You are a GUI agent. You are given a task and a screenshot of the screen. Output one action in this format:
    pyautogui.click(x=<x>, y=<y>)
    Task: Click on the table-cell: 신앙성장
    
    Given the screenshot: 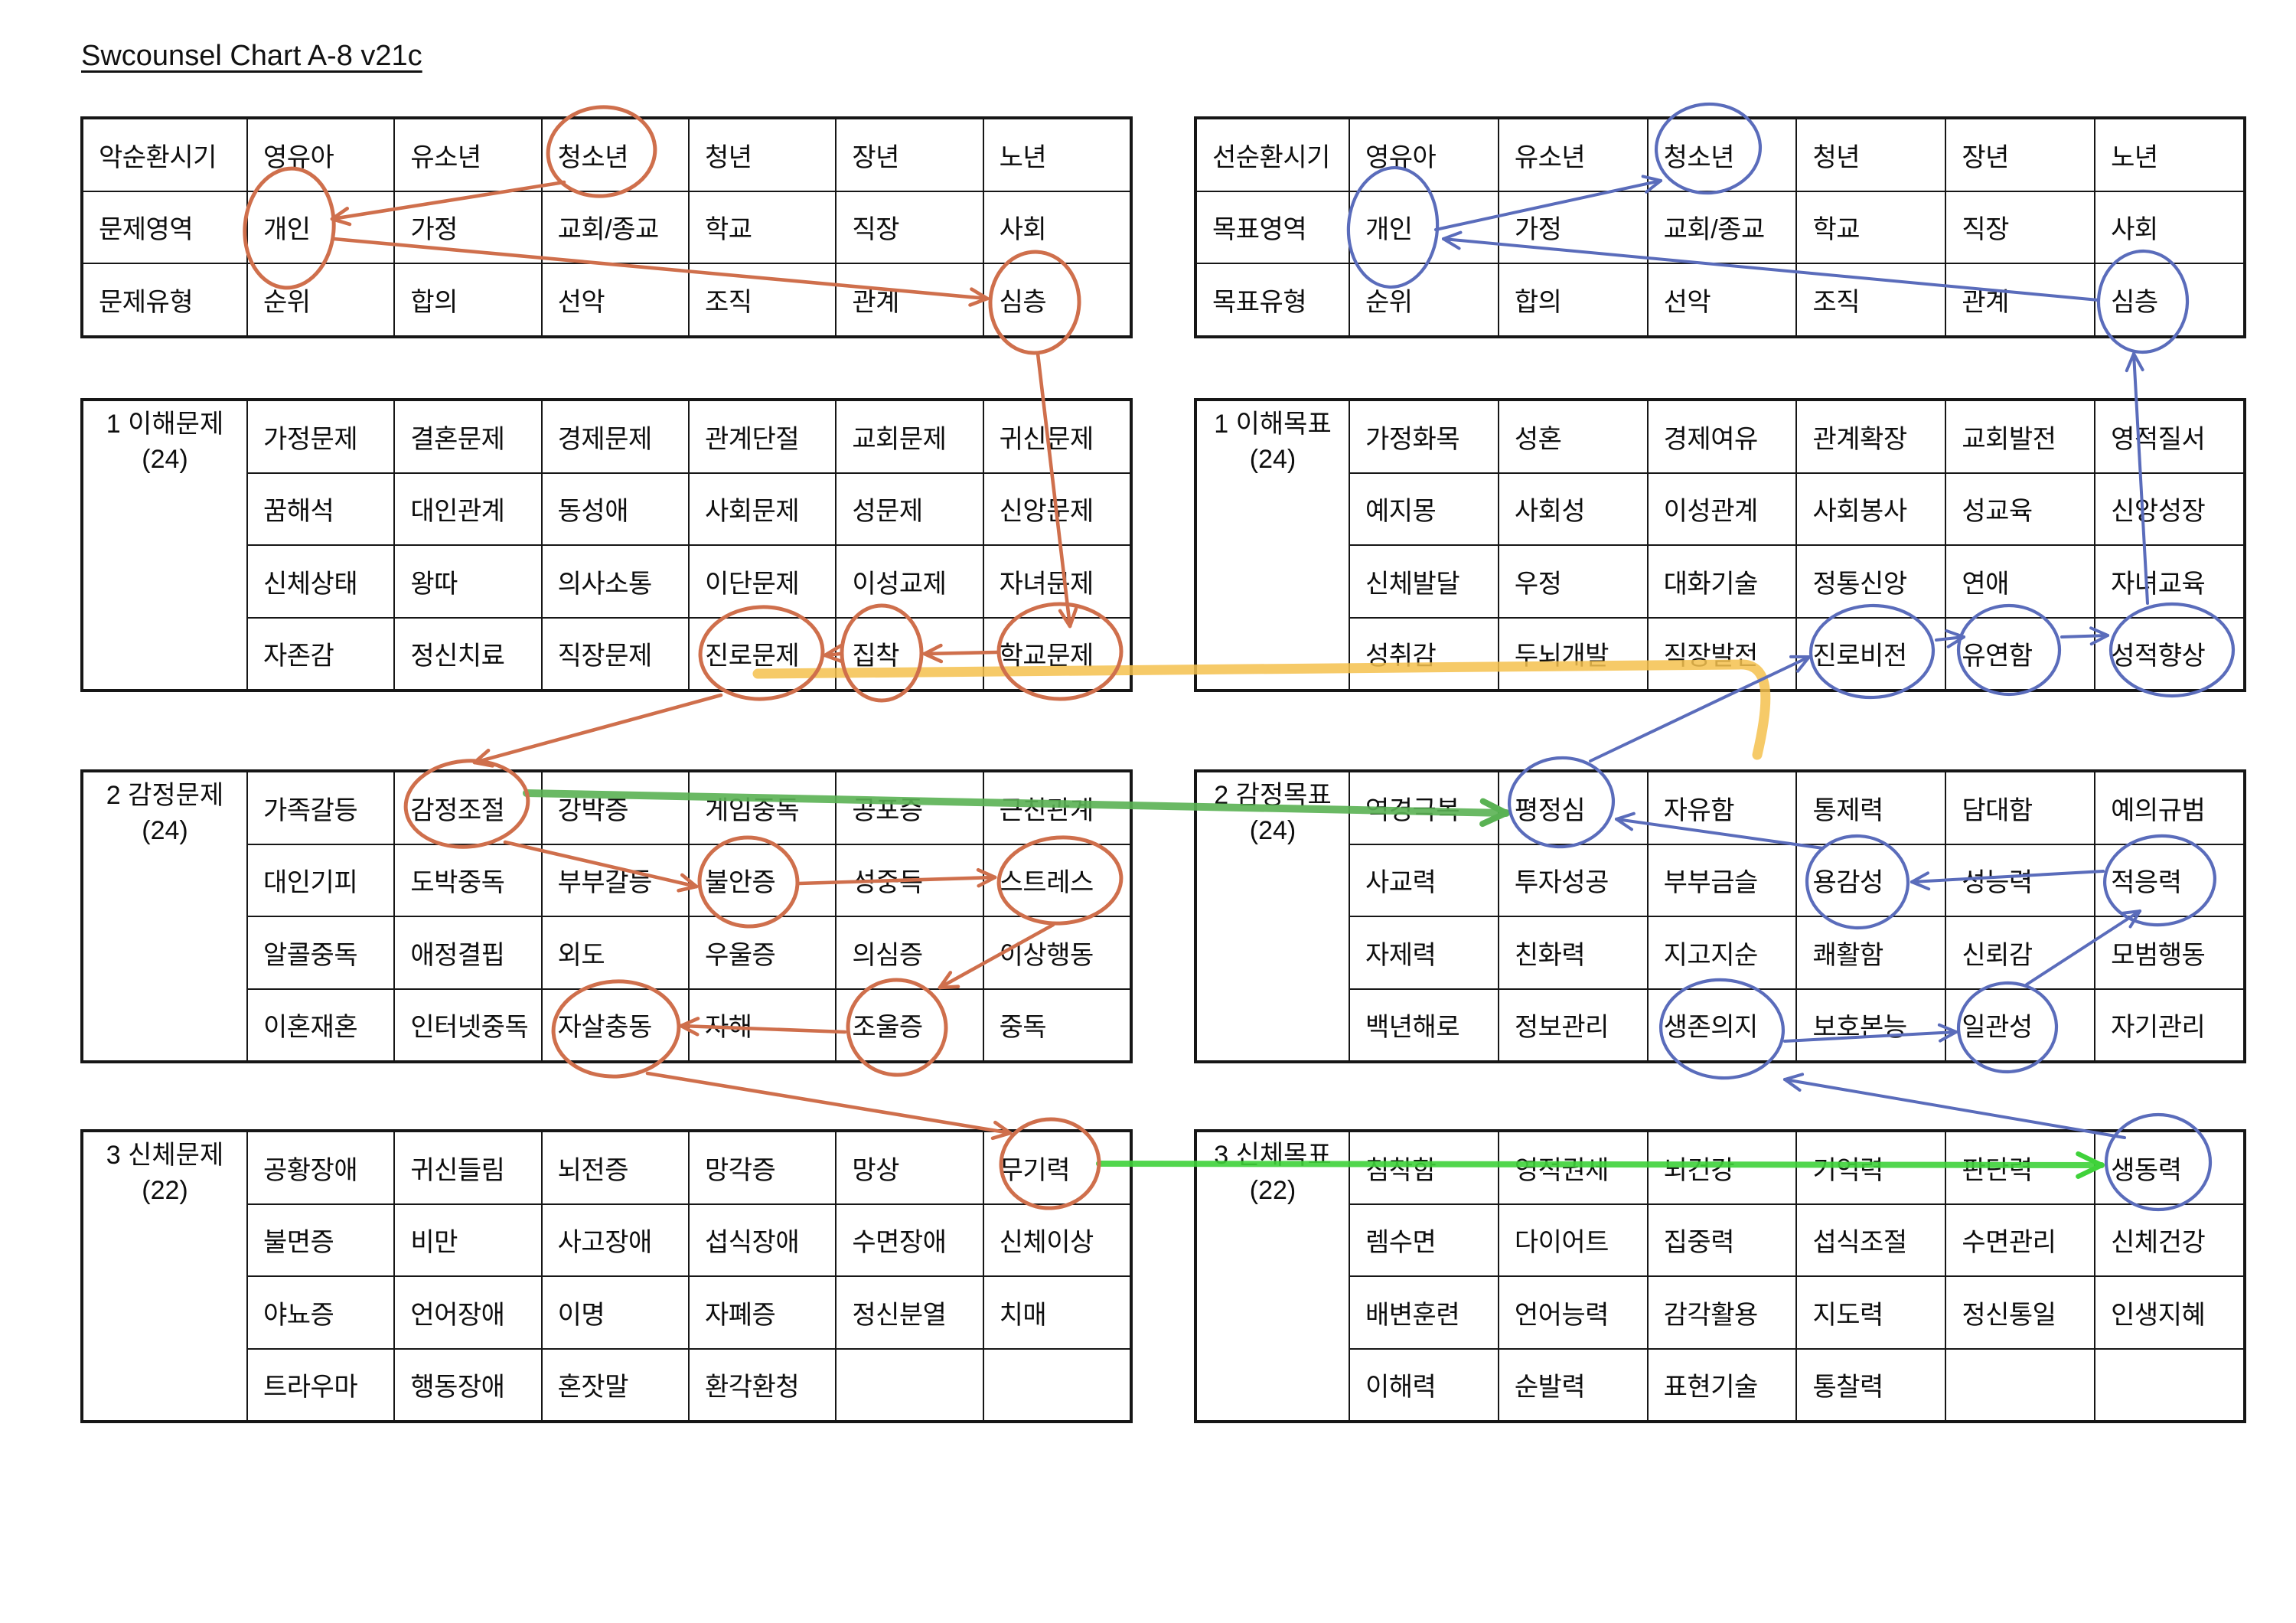 What is the action you would take?
    pyautogui.click(x=2169, y=508)
    